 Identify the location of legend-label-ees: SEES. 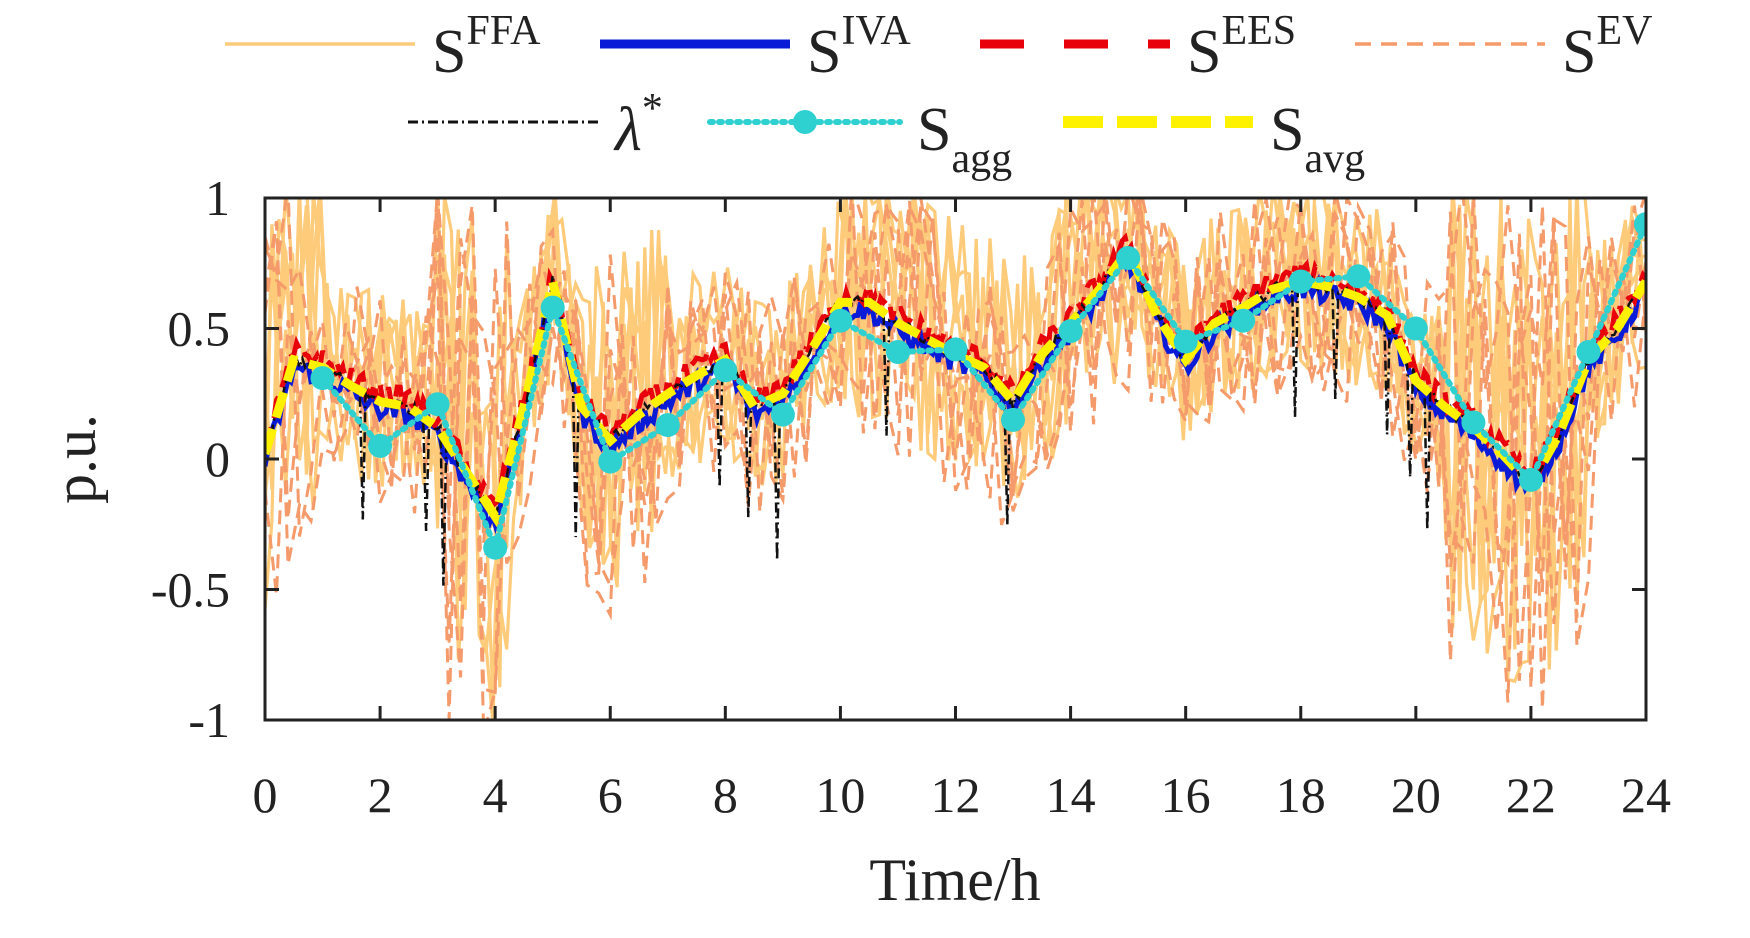
(1241, 47).